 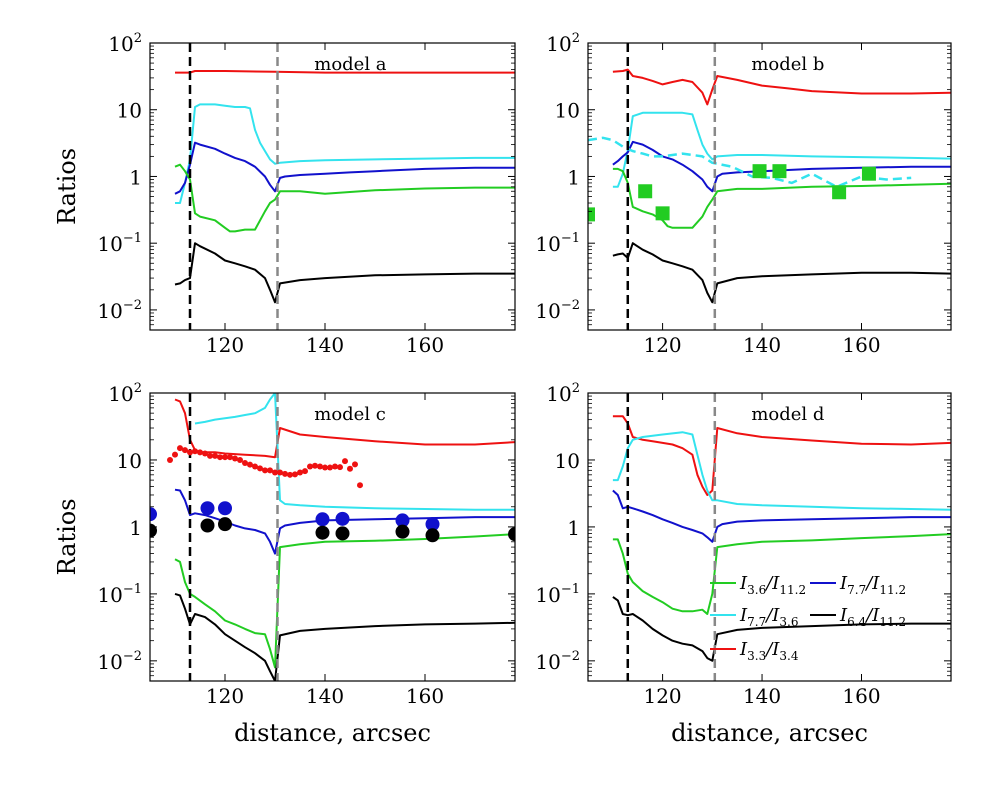 I want to click on panel-title: model d, so click(x=787, y=414).